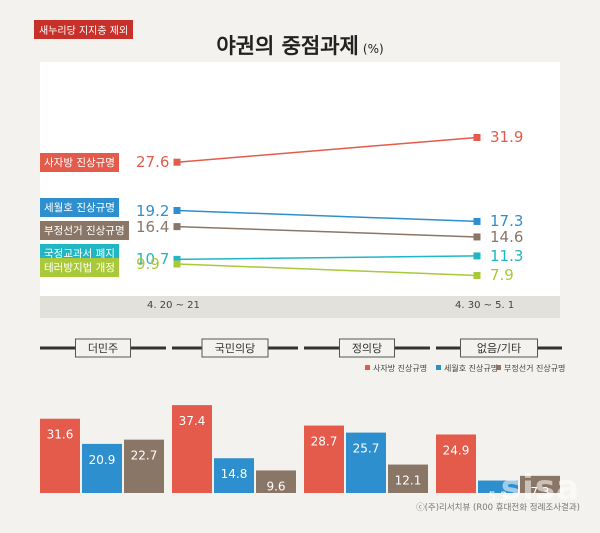 The image size is (600, 533). I want to click on value-start-3: 10.7, so click(153, 259).